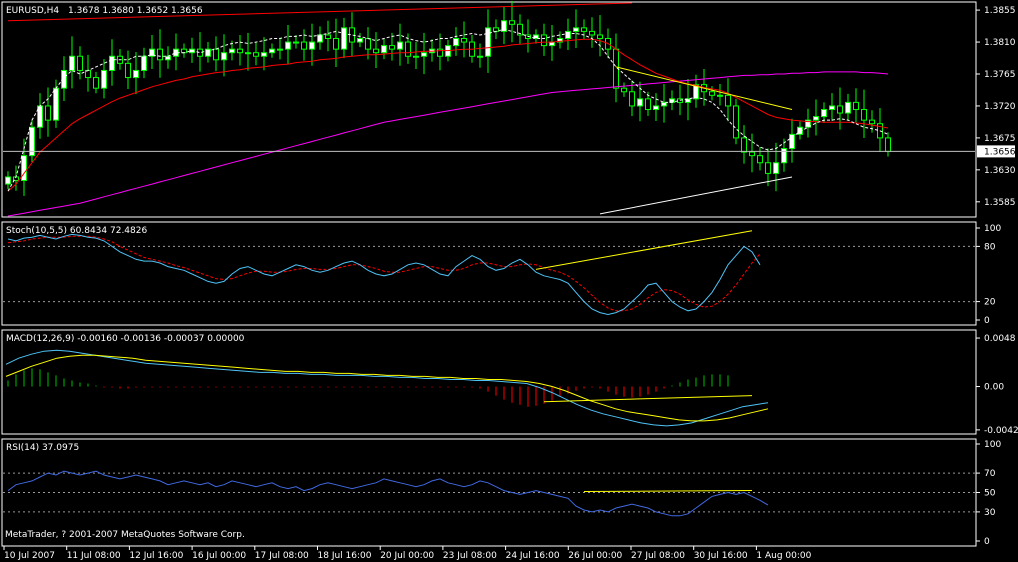 This screenshot has height=562, width=1018. Describe the element at coordinates (783, 556) in the screenshot. I see `time-axis-label: 1 Aug 00:00` at that location.